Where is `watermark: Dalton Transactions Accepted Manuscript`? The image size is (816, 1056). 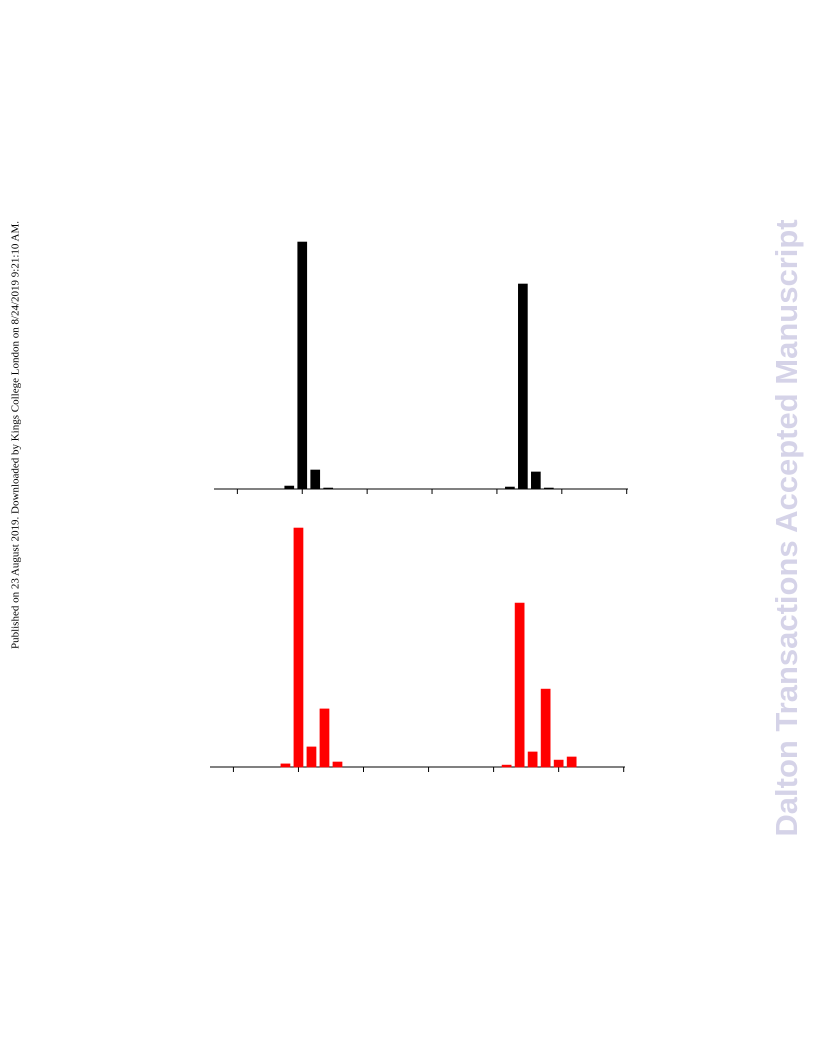 watermark: Dalton Transactions Accepted Manuscript is located at coordinates (786, 527).